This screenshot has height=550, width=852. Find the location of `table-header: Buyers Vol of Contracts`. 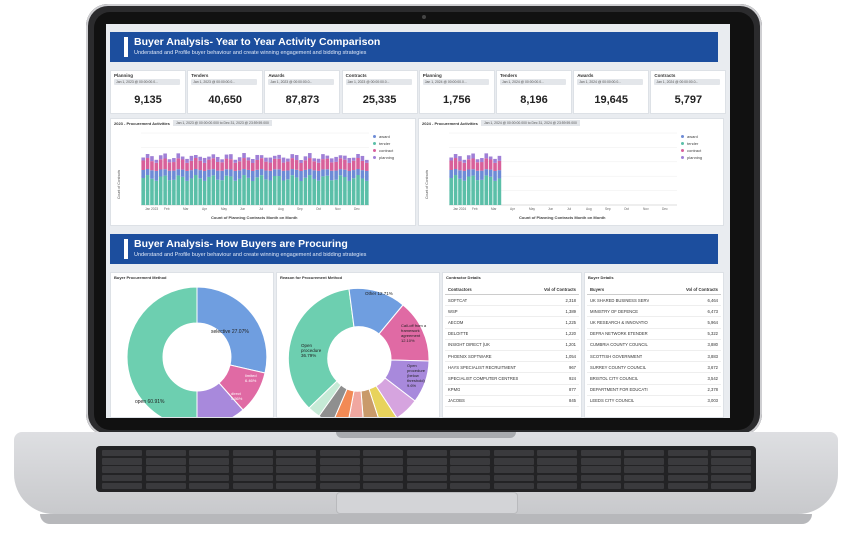

table-header: Buyers Vol of Contracts is located at coordinates (654, 290).